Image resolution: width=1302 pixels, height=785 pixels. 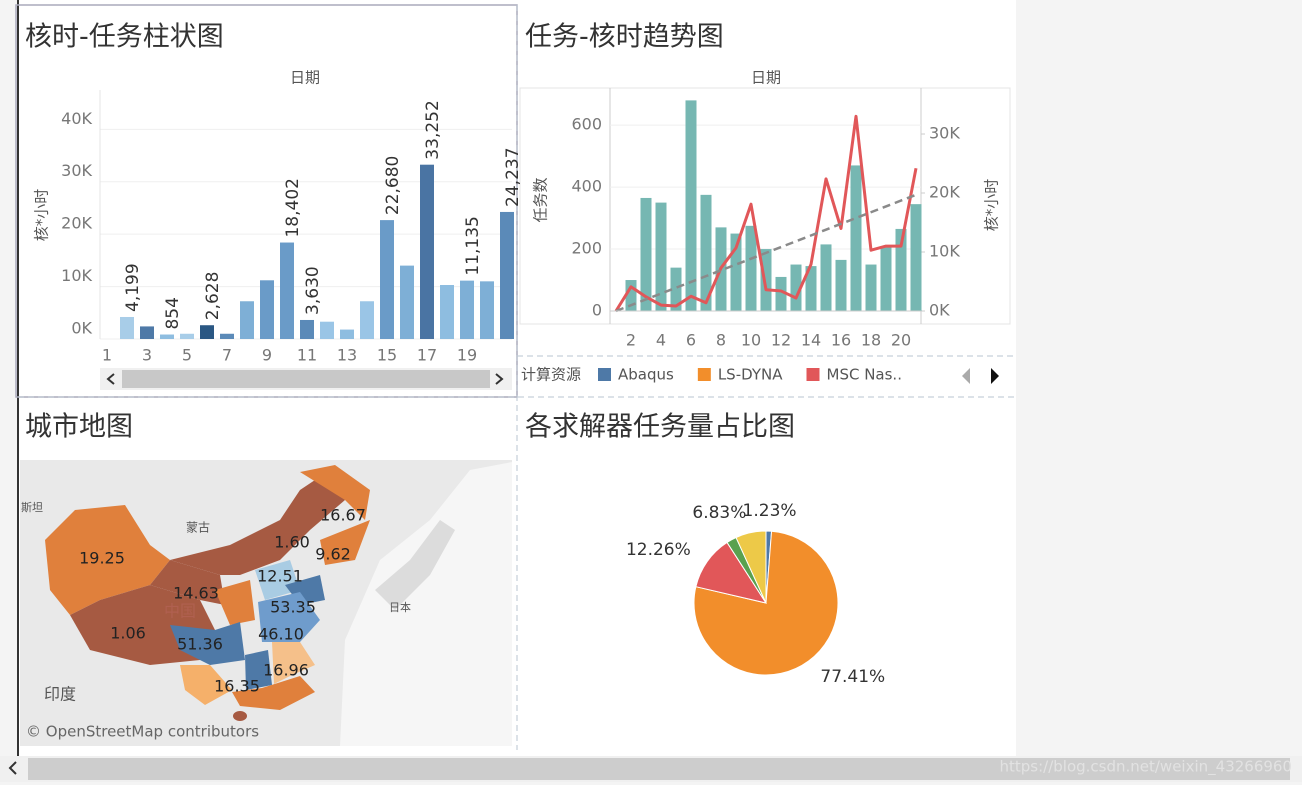 I want to click on y-tick-label: 400, so click(x=586, y=186).